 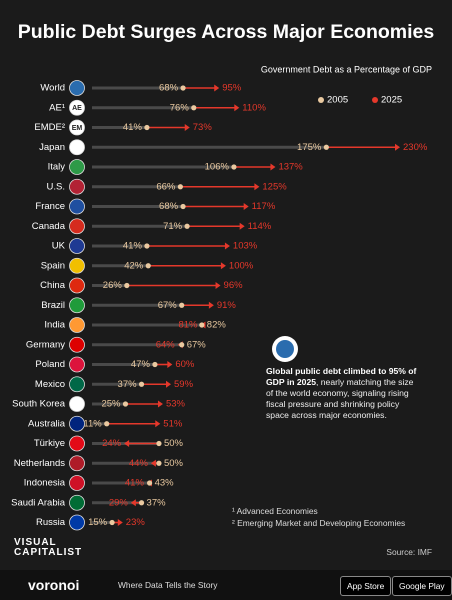 I want to click on brand-text: CAPITALIST, so click(x=48, y=552).